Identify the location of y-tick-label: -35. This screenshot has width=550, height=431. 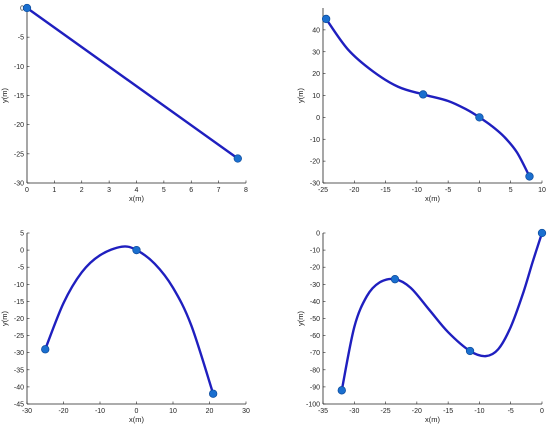
(19, 370).